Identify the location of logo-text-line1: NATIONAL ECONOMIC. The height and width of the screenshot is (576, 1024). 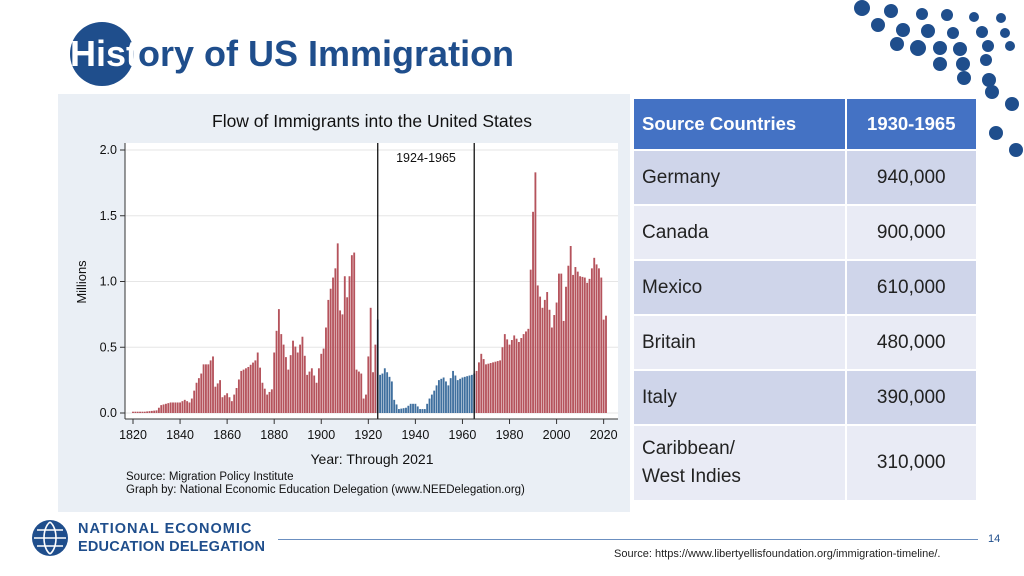
(165, 529).